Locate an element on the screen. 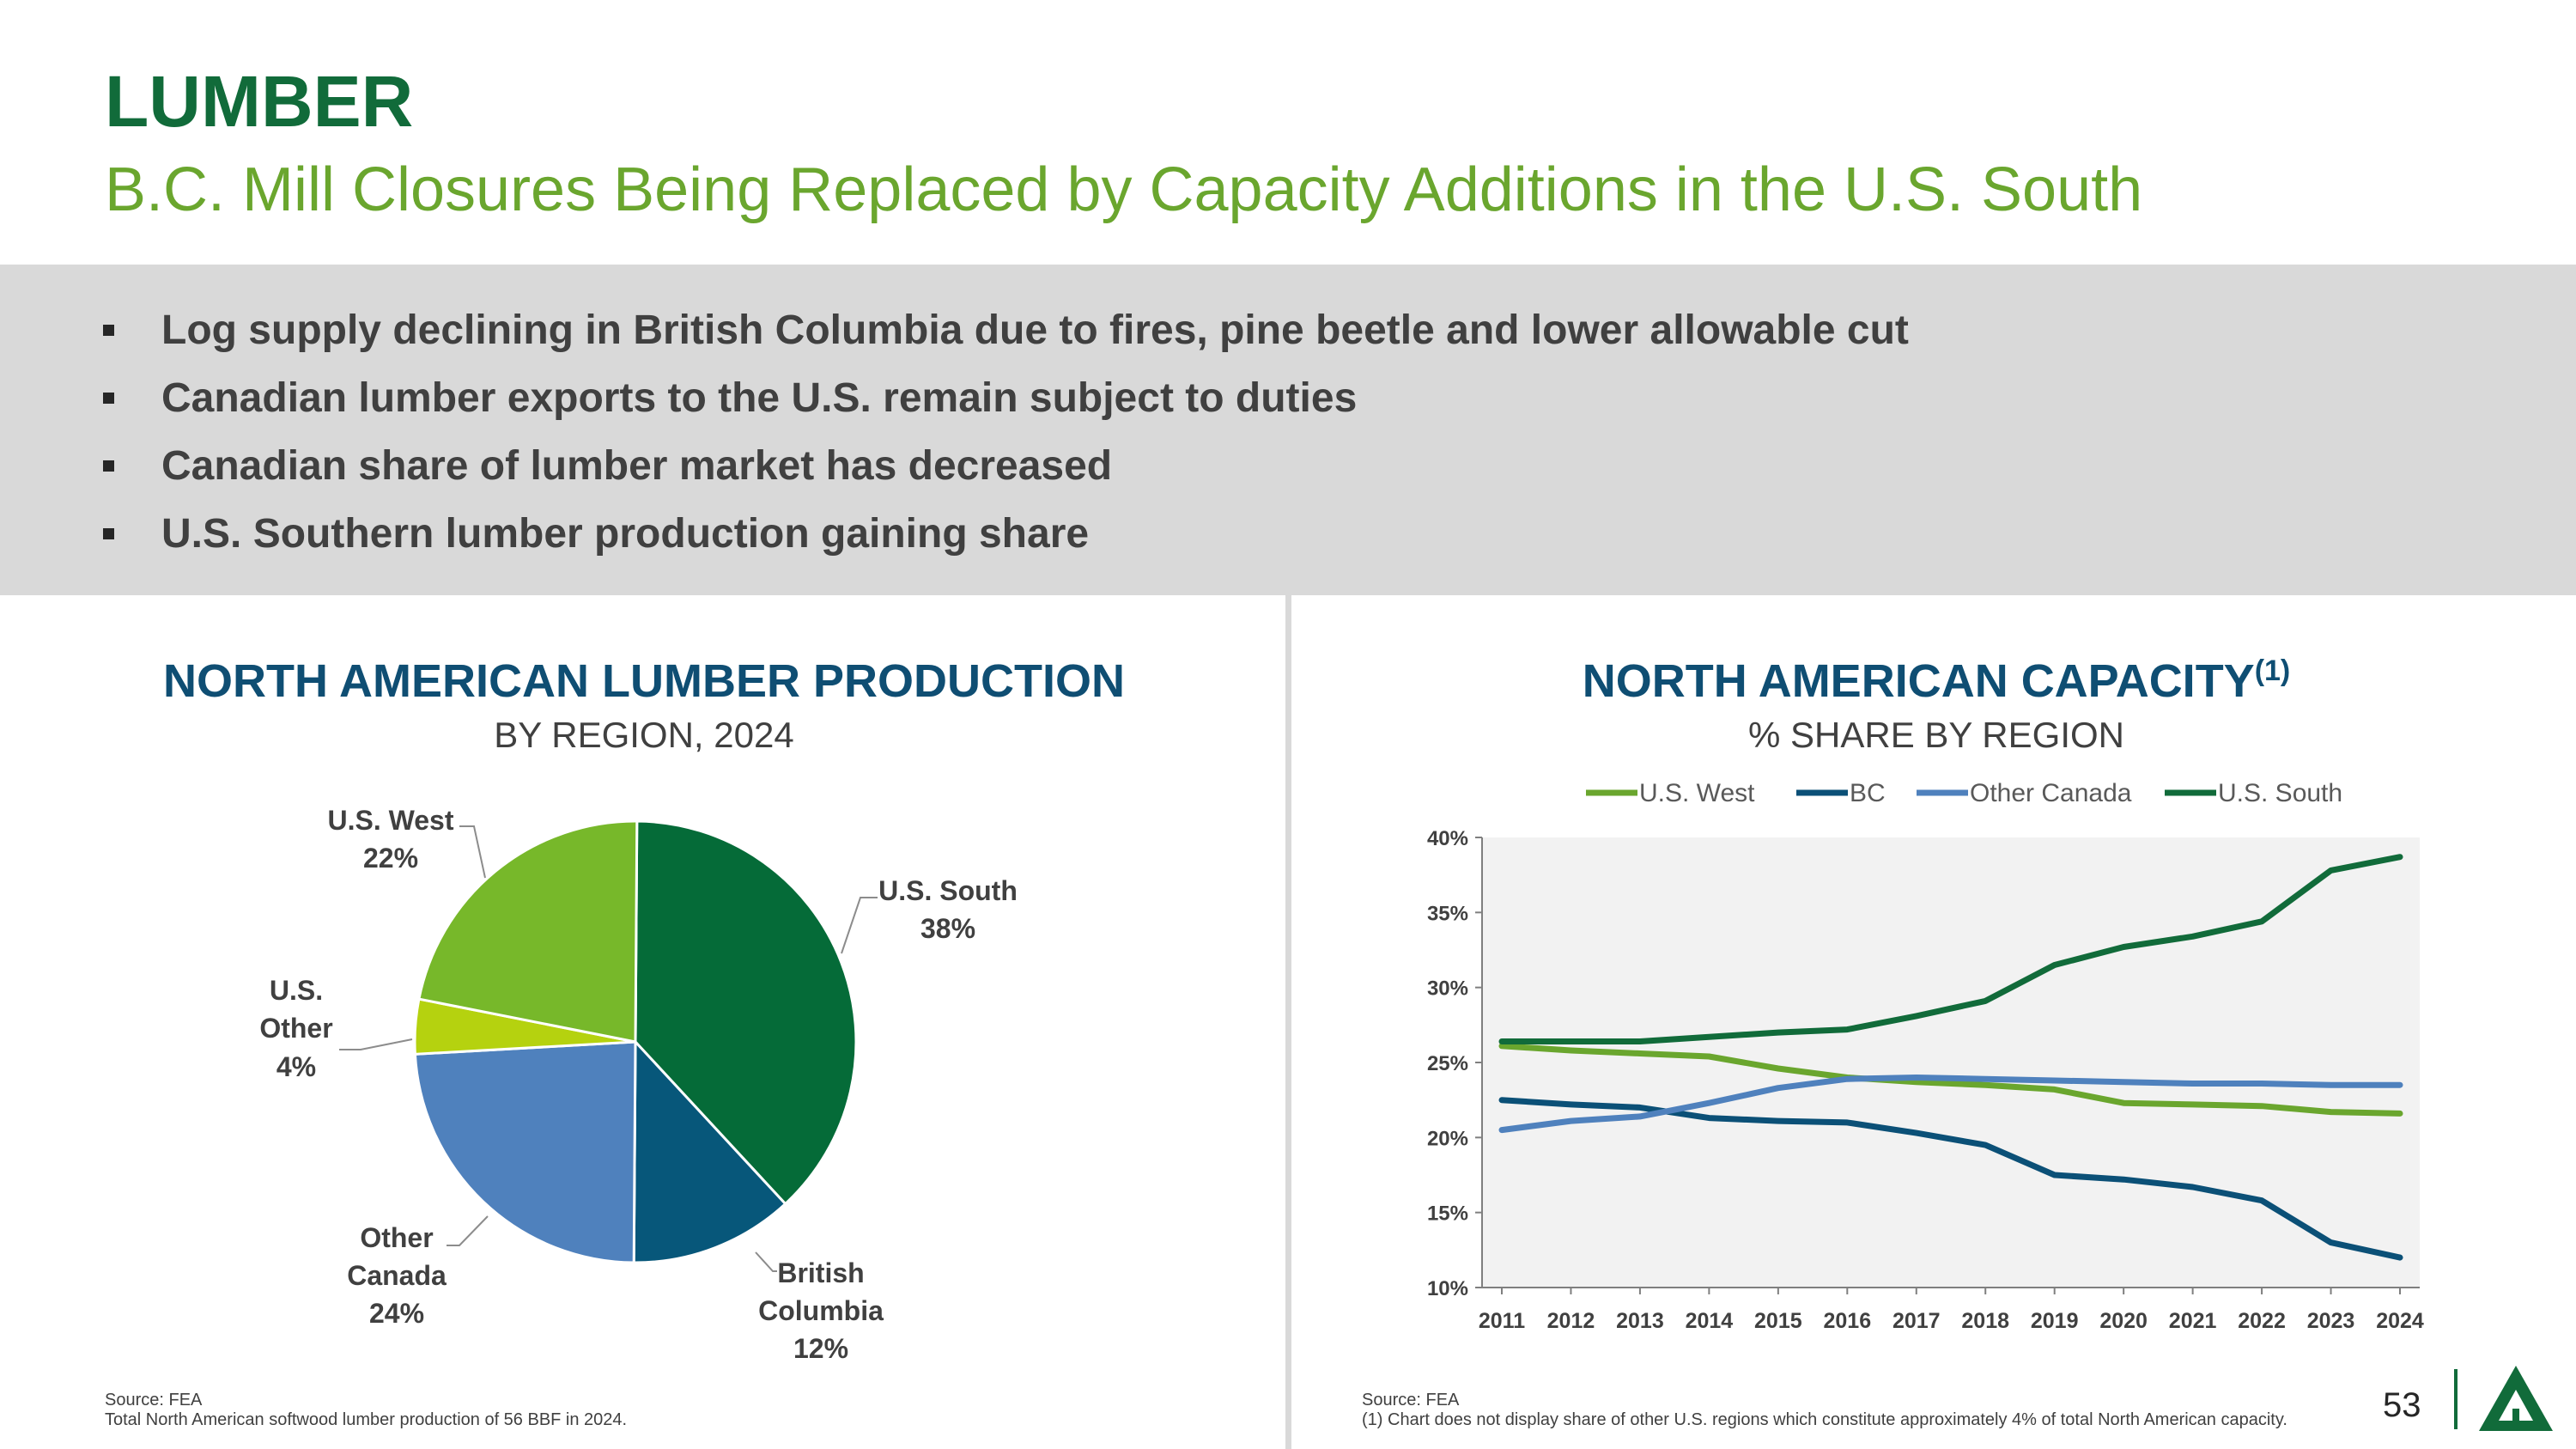 This screenshot has height=1449, width=2576. line-chart-title: NORTH AMERICAN CAPACITY(1) is located at coordinates (1937, 681).